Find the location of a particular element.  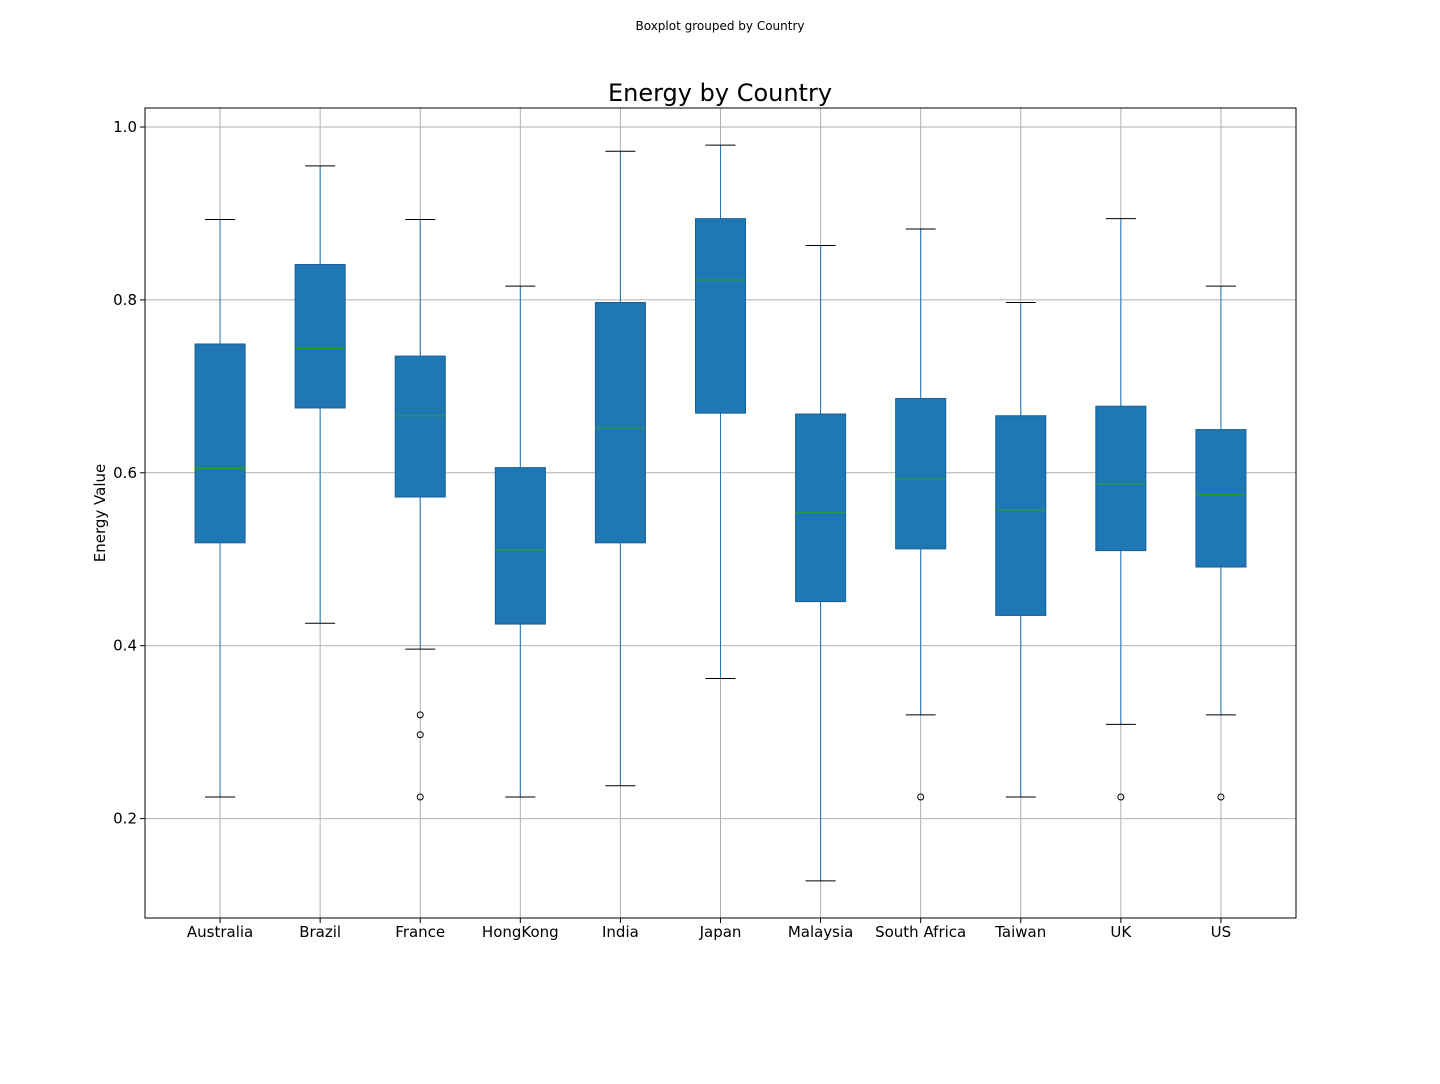

x-tick-label: Brazil is located at coordinates (320, 932).